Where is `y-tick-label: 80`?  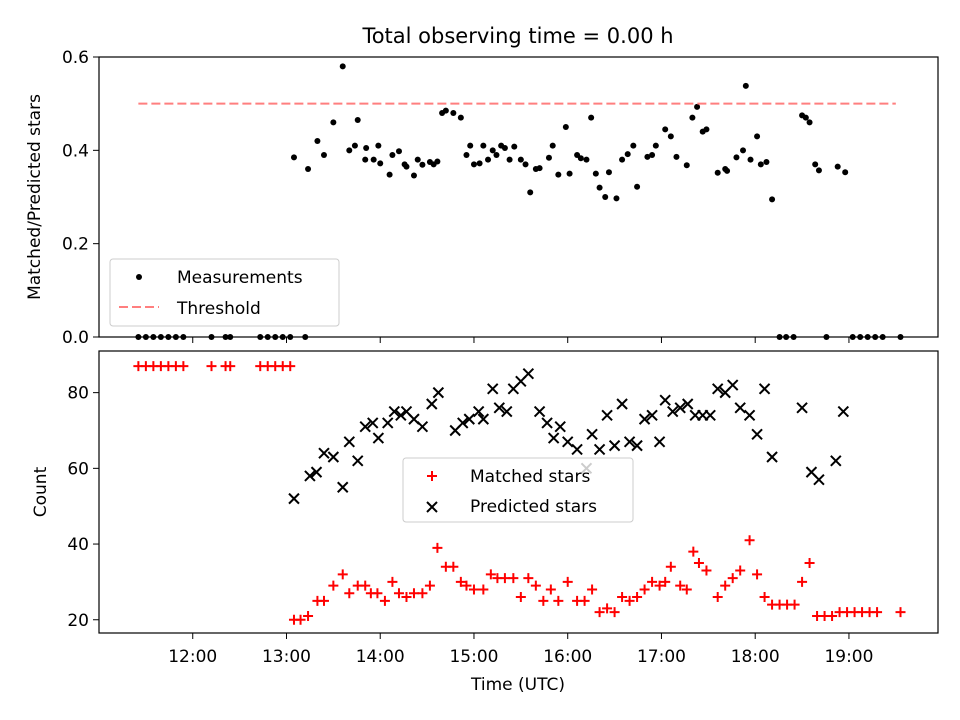
y-tick-label: 80 is located at coordinates (78, 394).